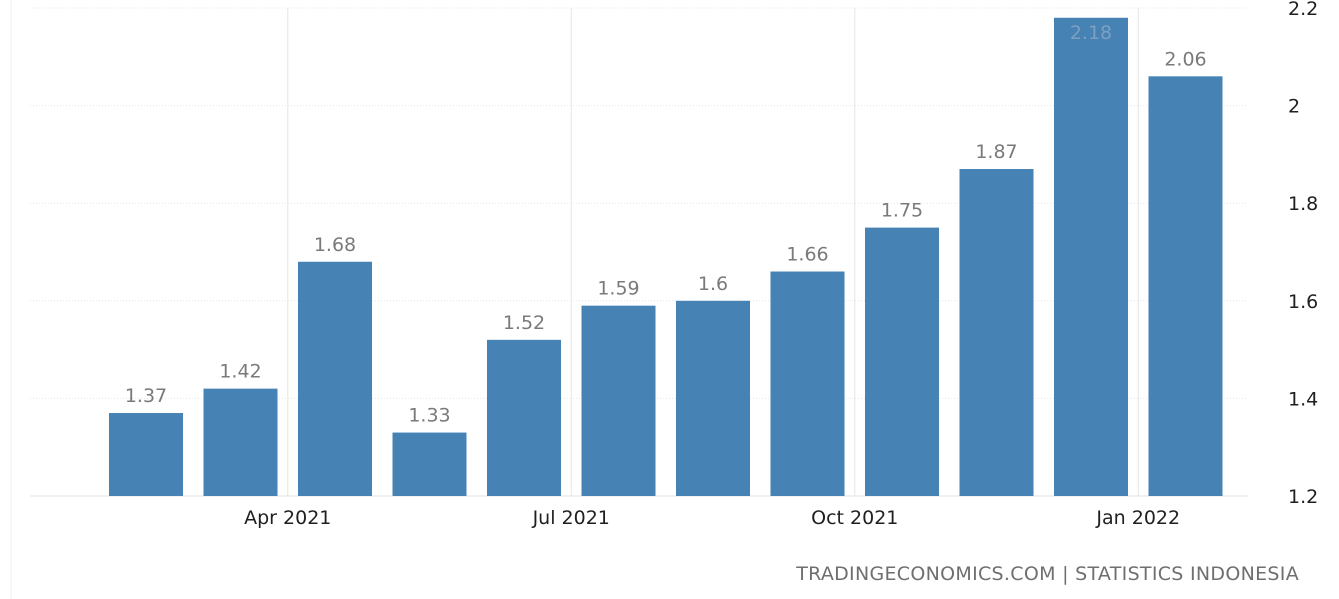 The height and width of the screenshot is (599, 1339). Describe the element at coordinates (1303, 302) in the screenshot. I see `y-tick-label: 1.6` at that location.